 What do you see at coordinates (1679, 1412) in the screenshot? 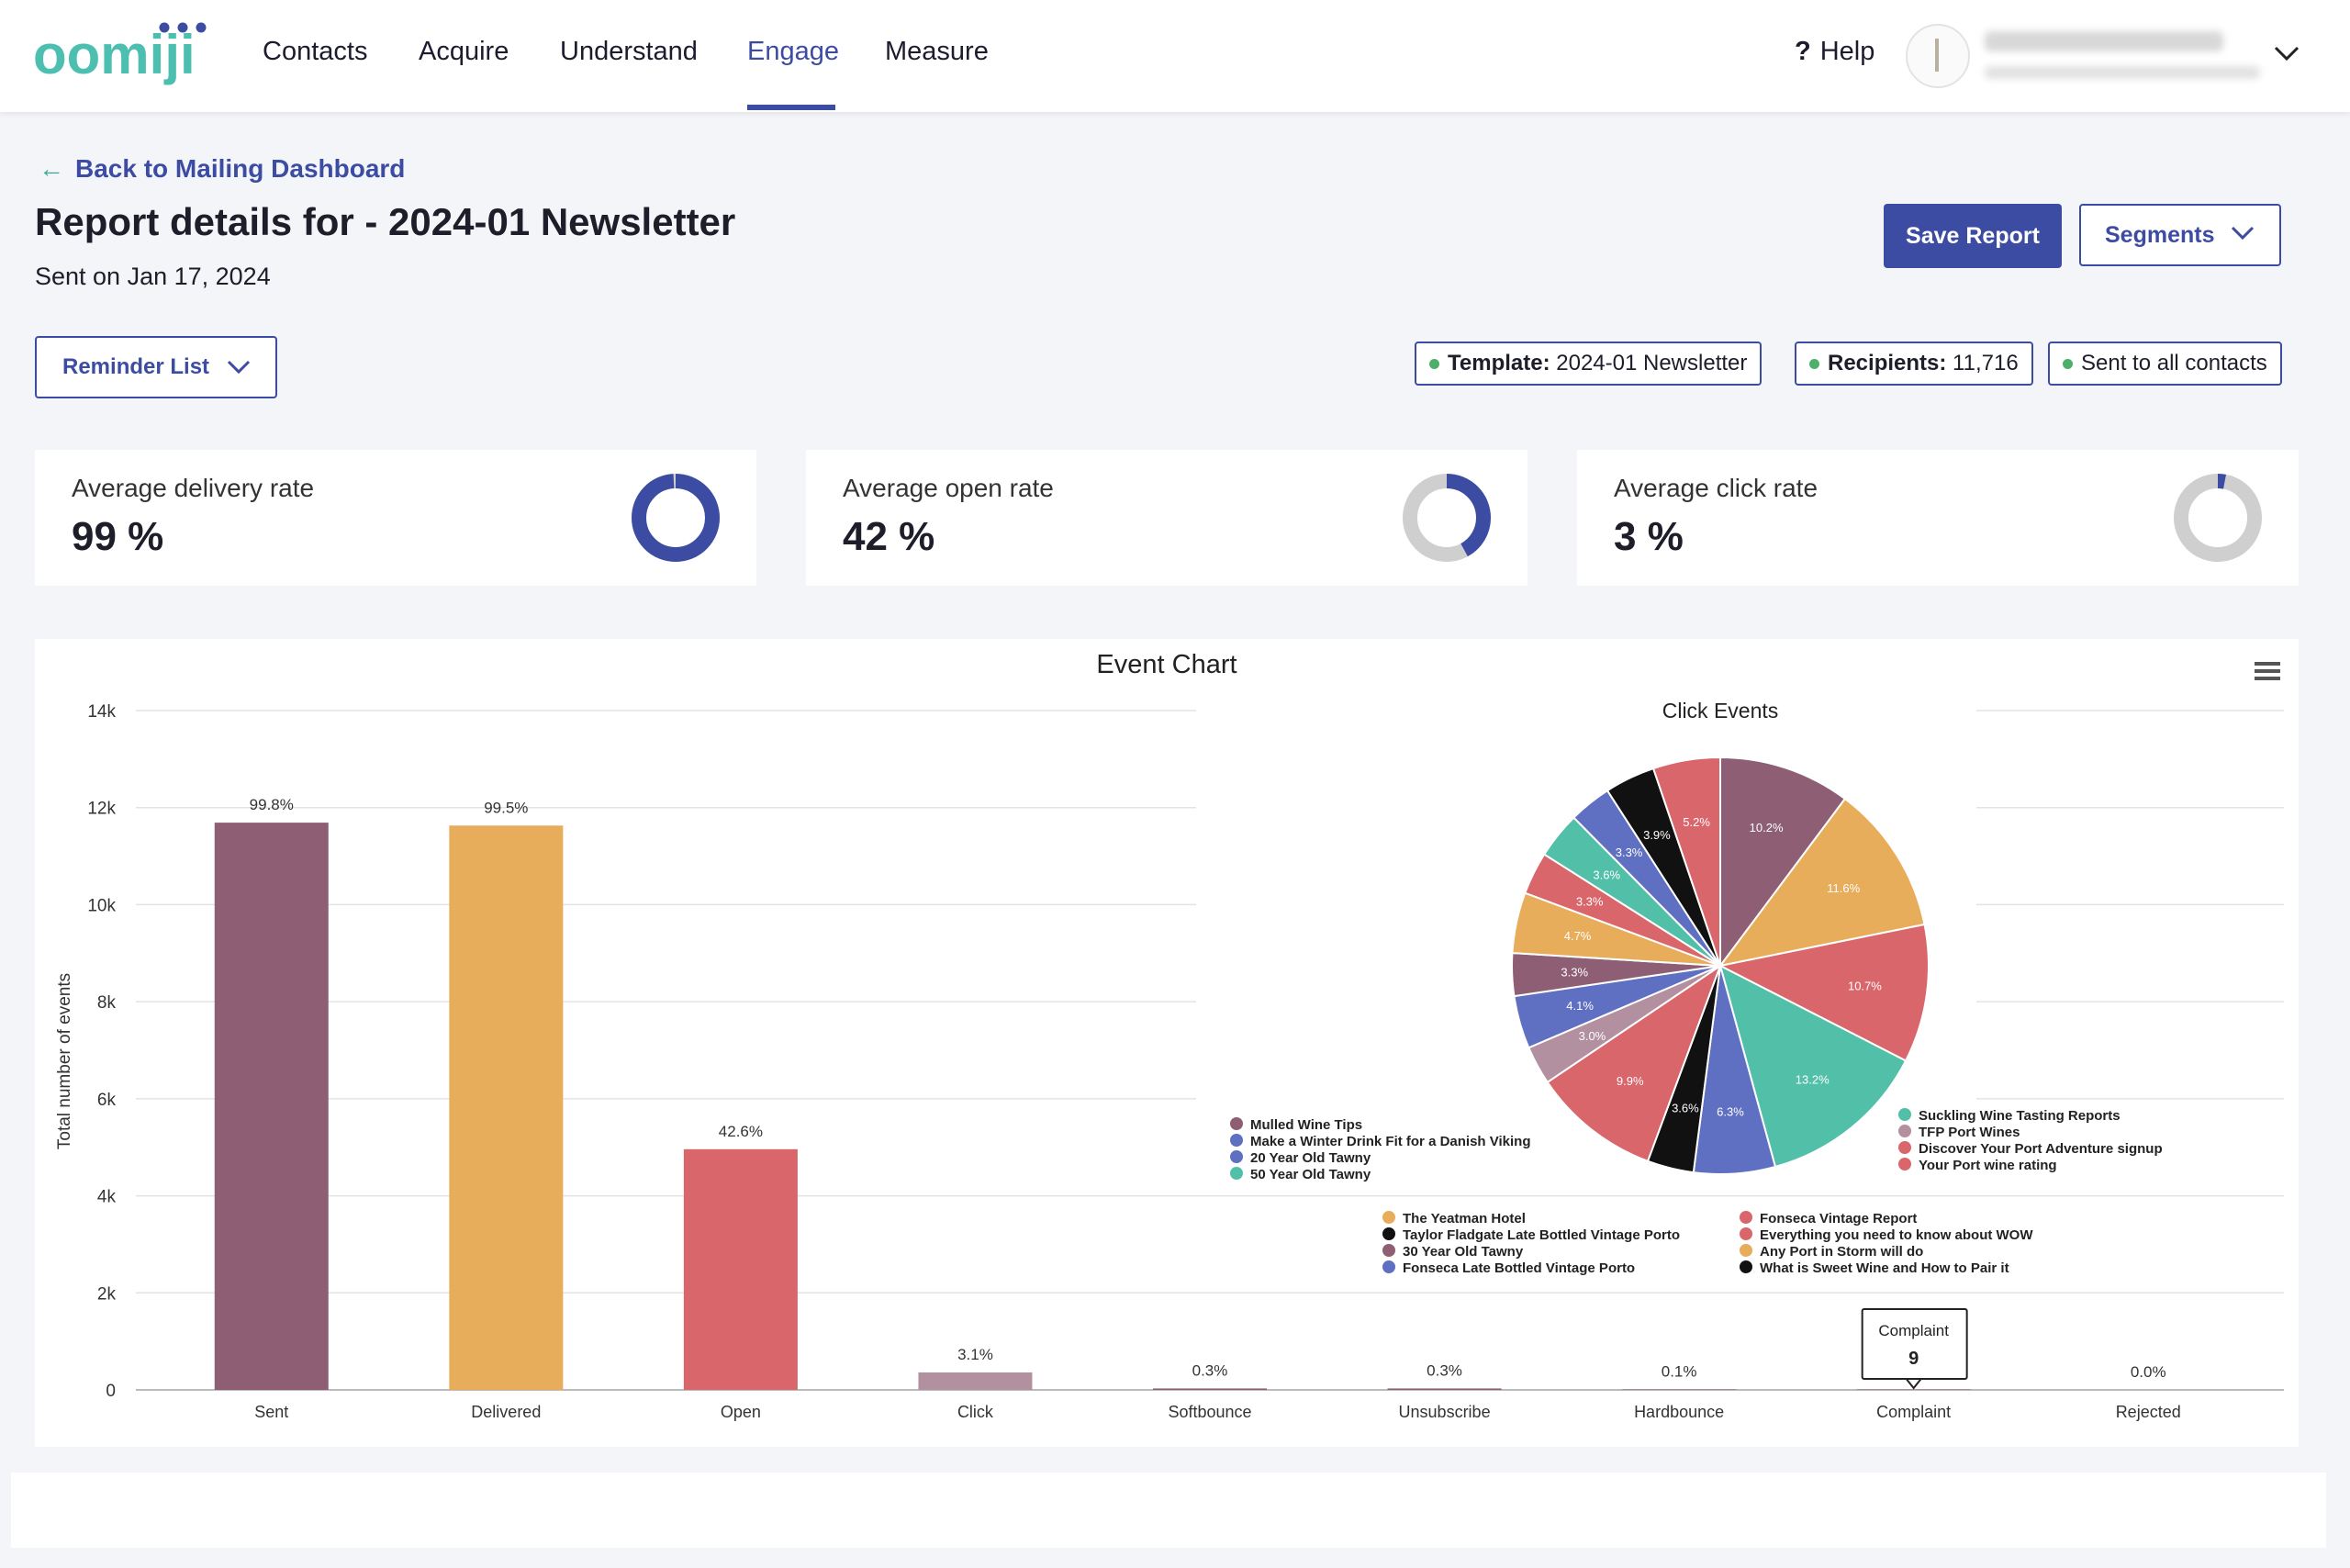
I see `x-tick-label: Hardbounce` at bounding box center [1679, 1412].